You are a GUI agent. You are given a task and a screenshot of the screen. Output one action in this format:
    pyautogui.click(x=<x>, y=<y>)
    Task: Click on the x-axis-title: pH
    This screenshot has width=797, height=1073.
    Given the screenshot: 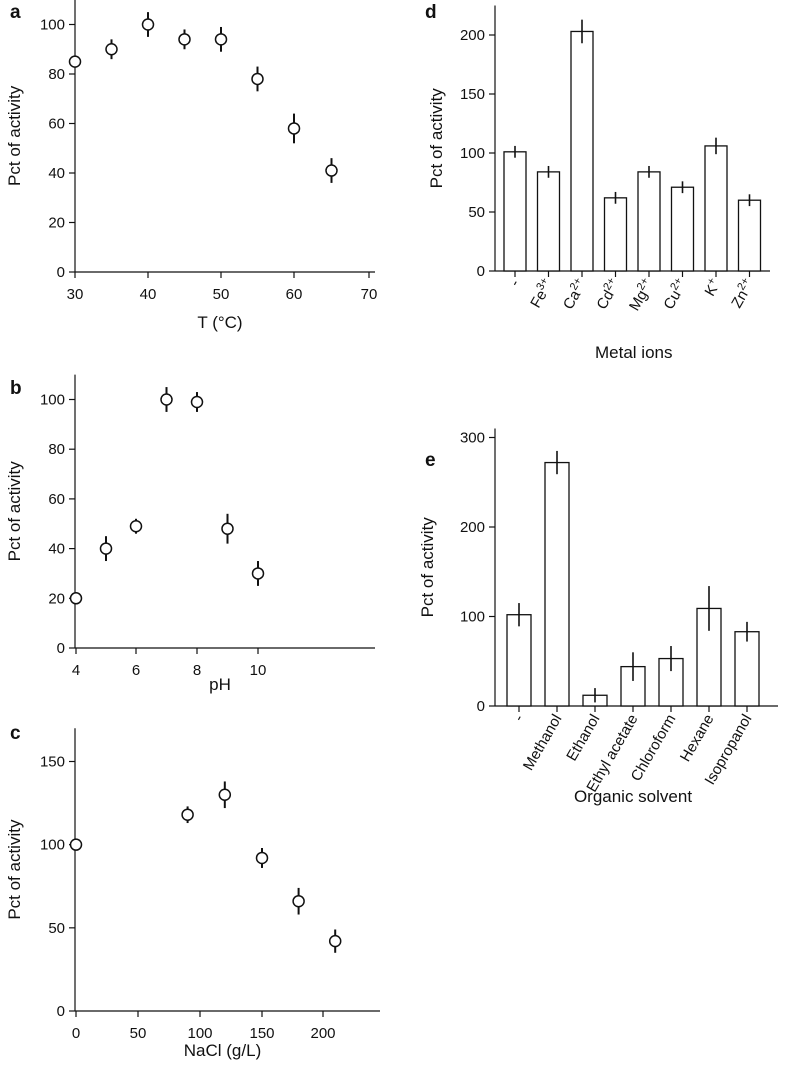 What is the action you would take?
    pyautogui.click(x=220, y=684)
    